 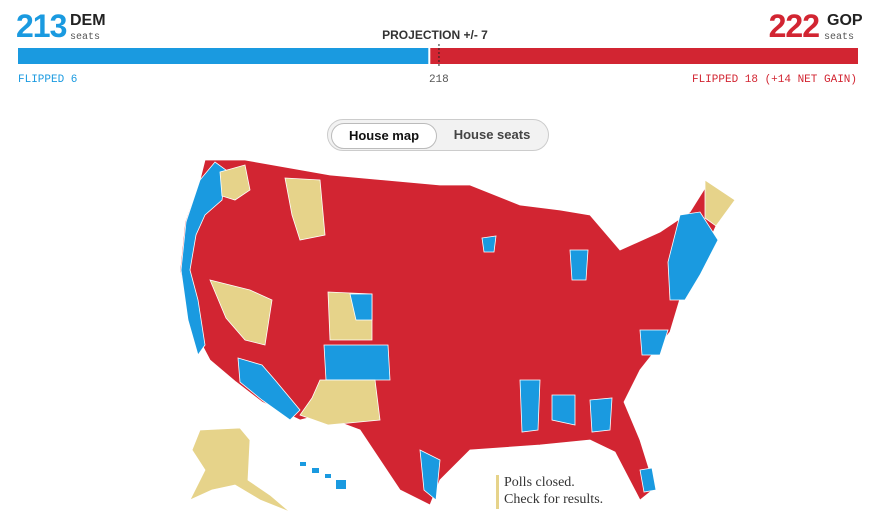 I want to click on dem-mn, so click(x=489, y=244).